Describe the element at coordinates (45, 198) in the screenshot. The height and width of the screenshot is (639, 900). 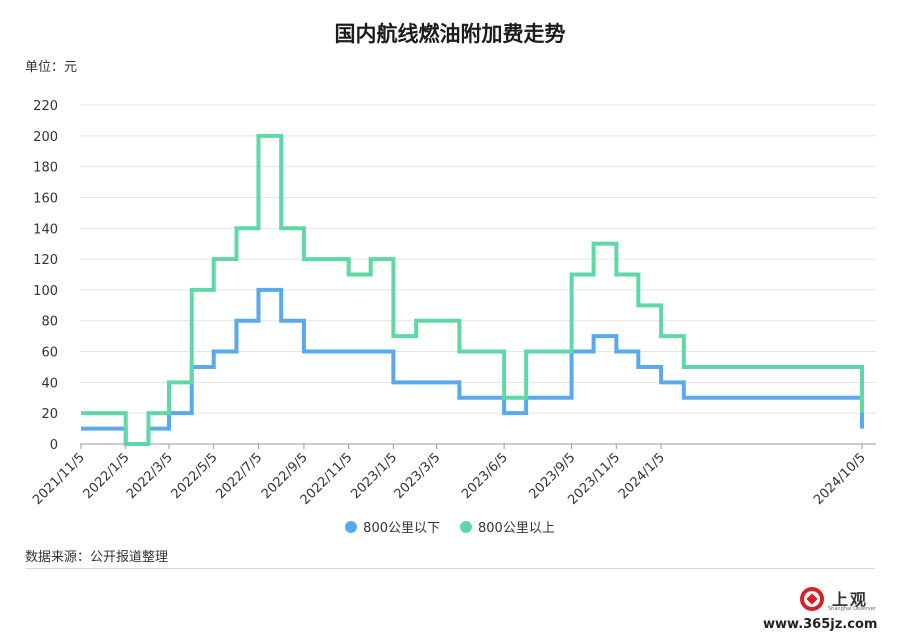
I see `y-tick-label: 160` at that location.